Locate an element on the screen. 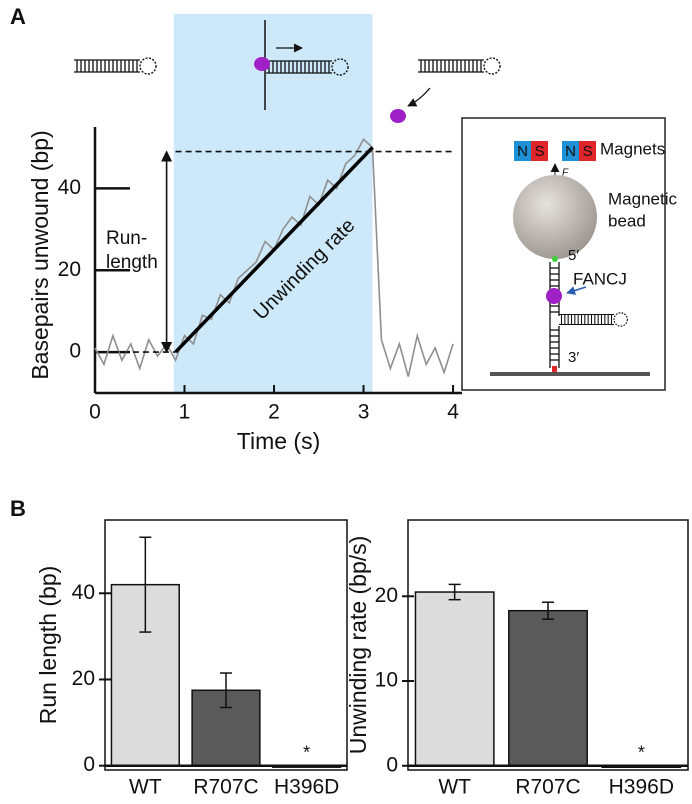 The height and width of the screenshot is (804, 692). y-axis-label: Unwinding rate (bp/s) is located at coordinates (358, 645).